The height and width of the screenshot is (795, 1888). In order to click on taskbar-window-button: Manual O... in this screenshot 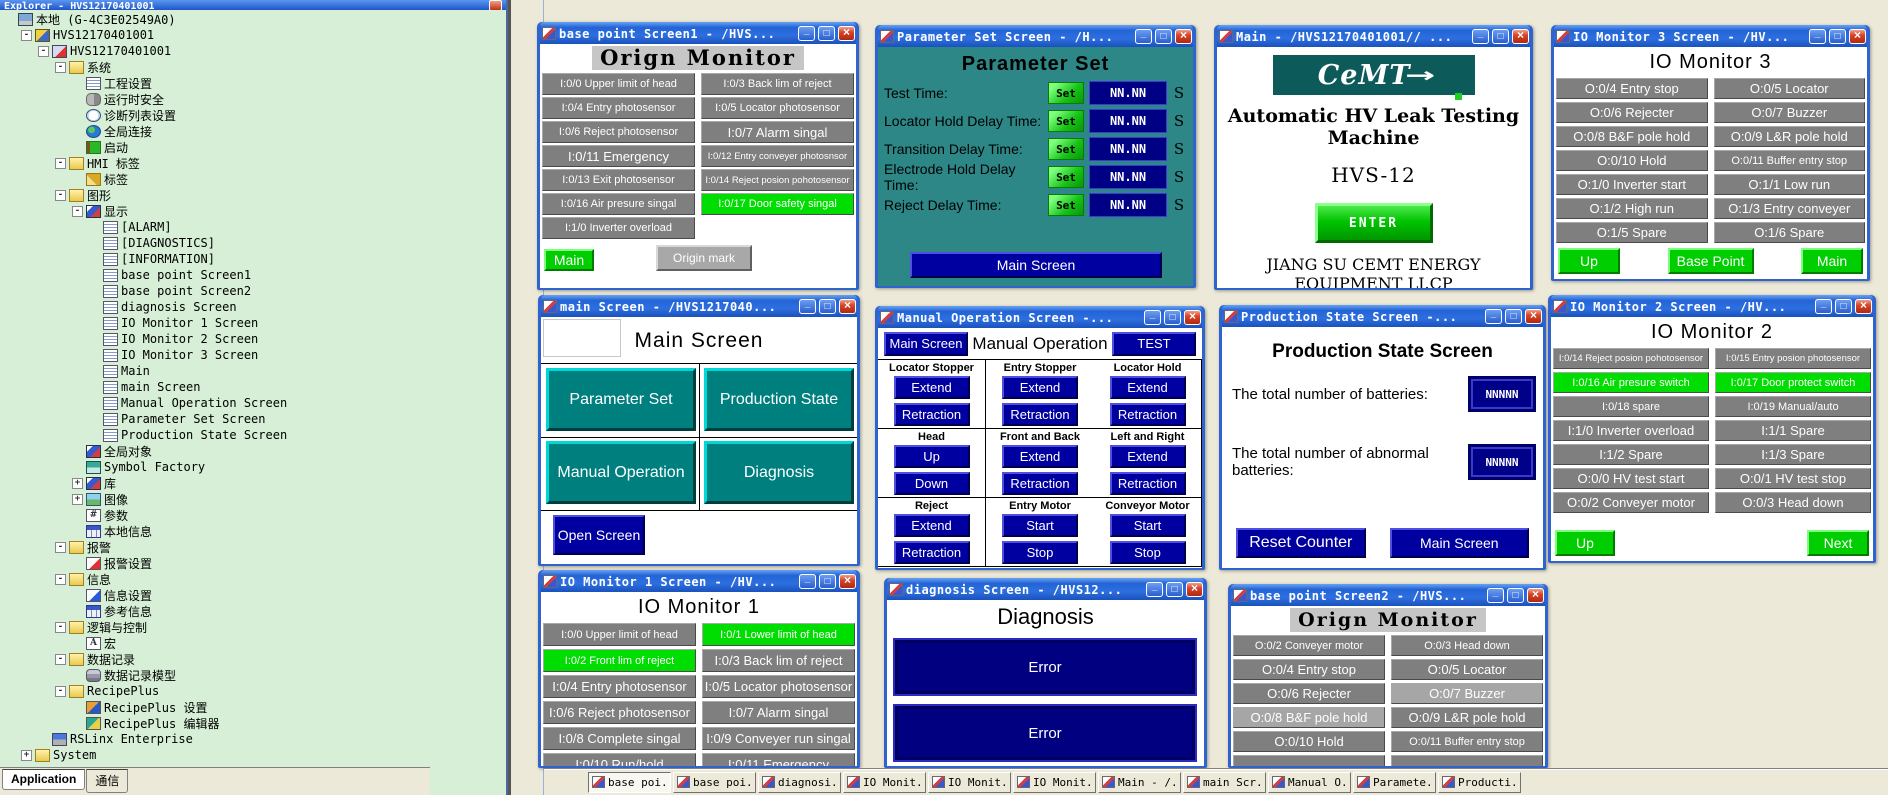, I will do `click(1309, 782)`.